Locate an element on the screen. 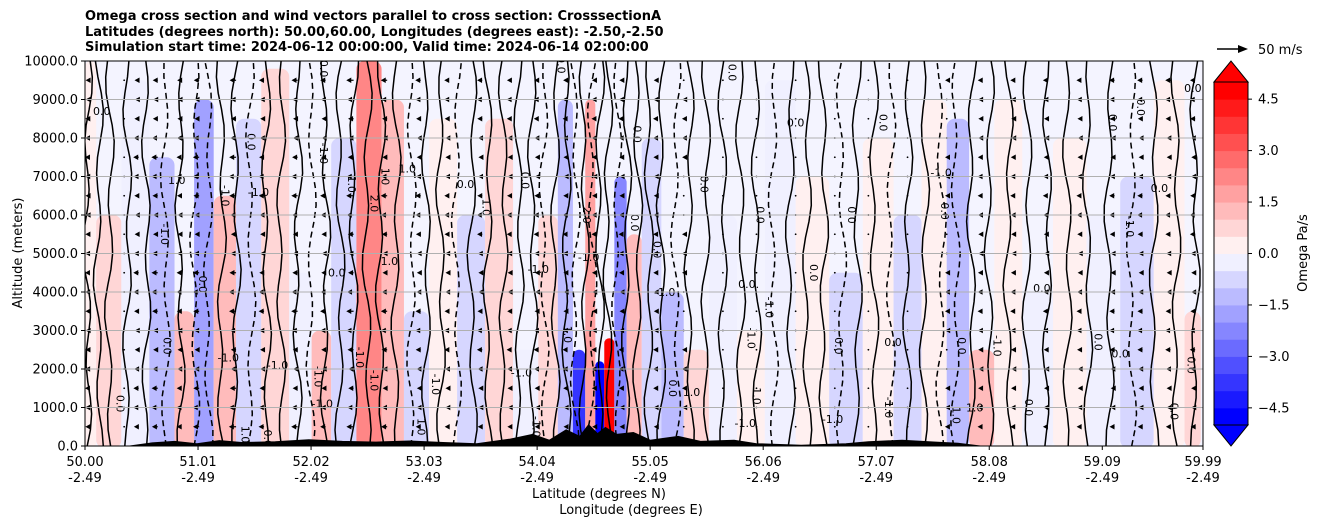  x-tick-label-lat: 58.08 is located at coordinates (989, 462).